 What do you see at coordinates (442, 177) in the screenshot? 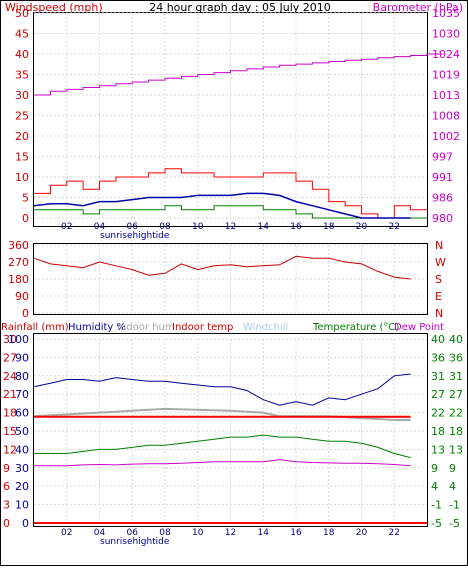
I see `barometer-tick-label: 991` at bounding box center [442, 177].